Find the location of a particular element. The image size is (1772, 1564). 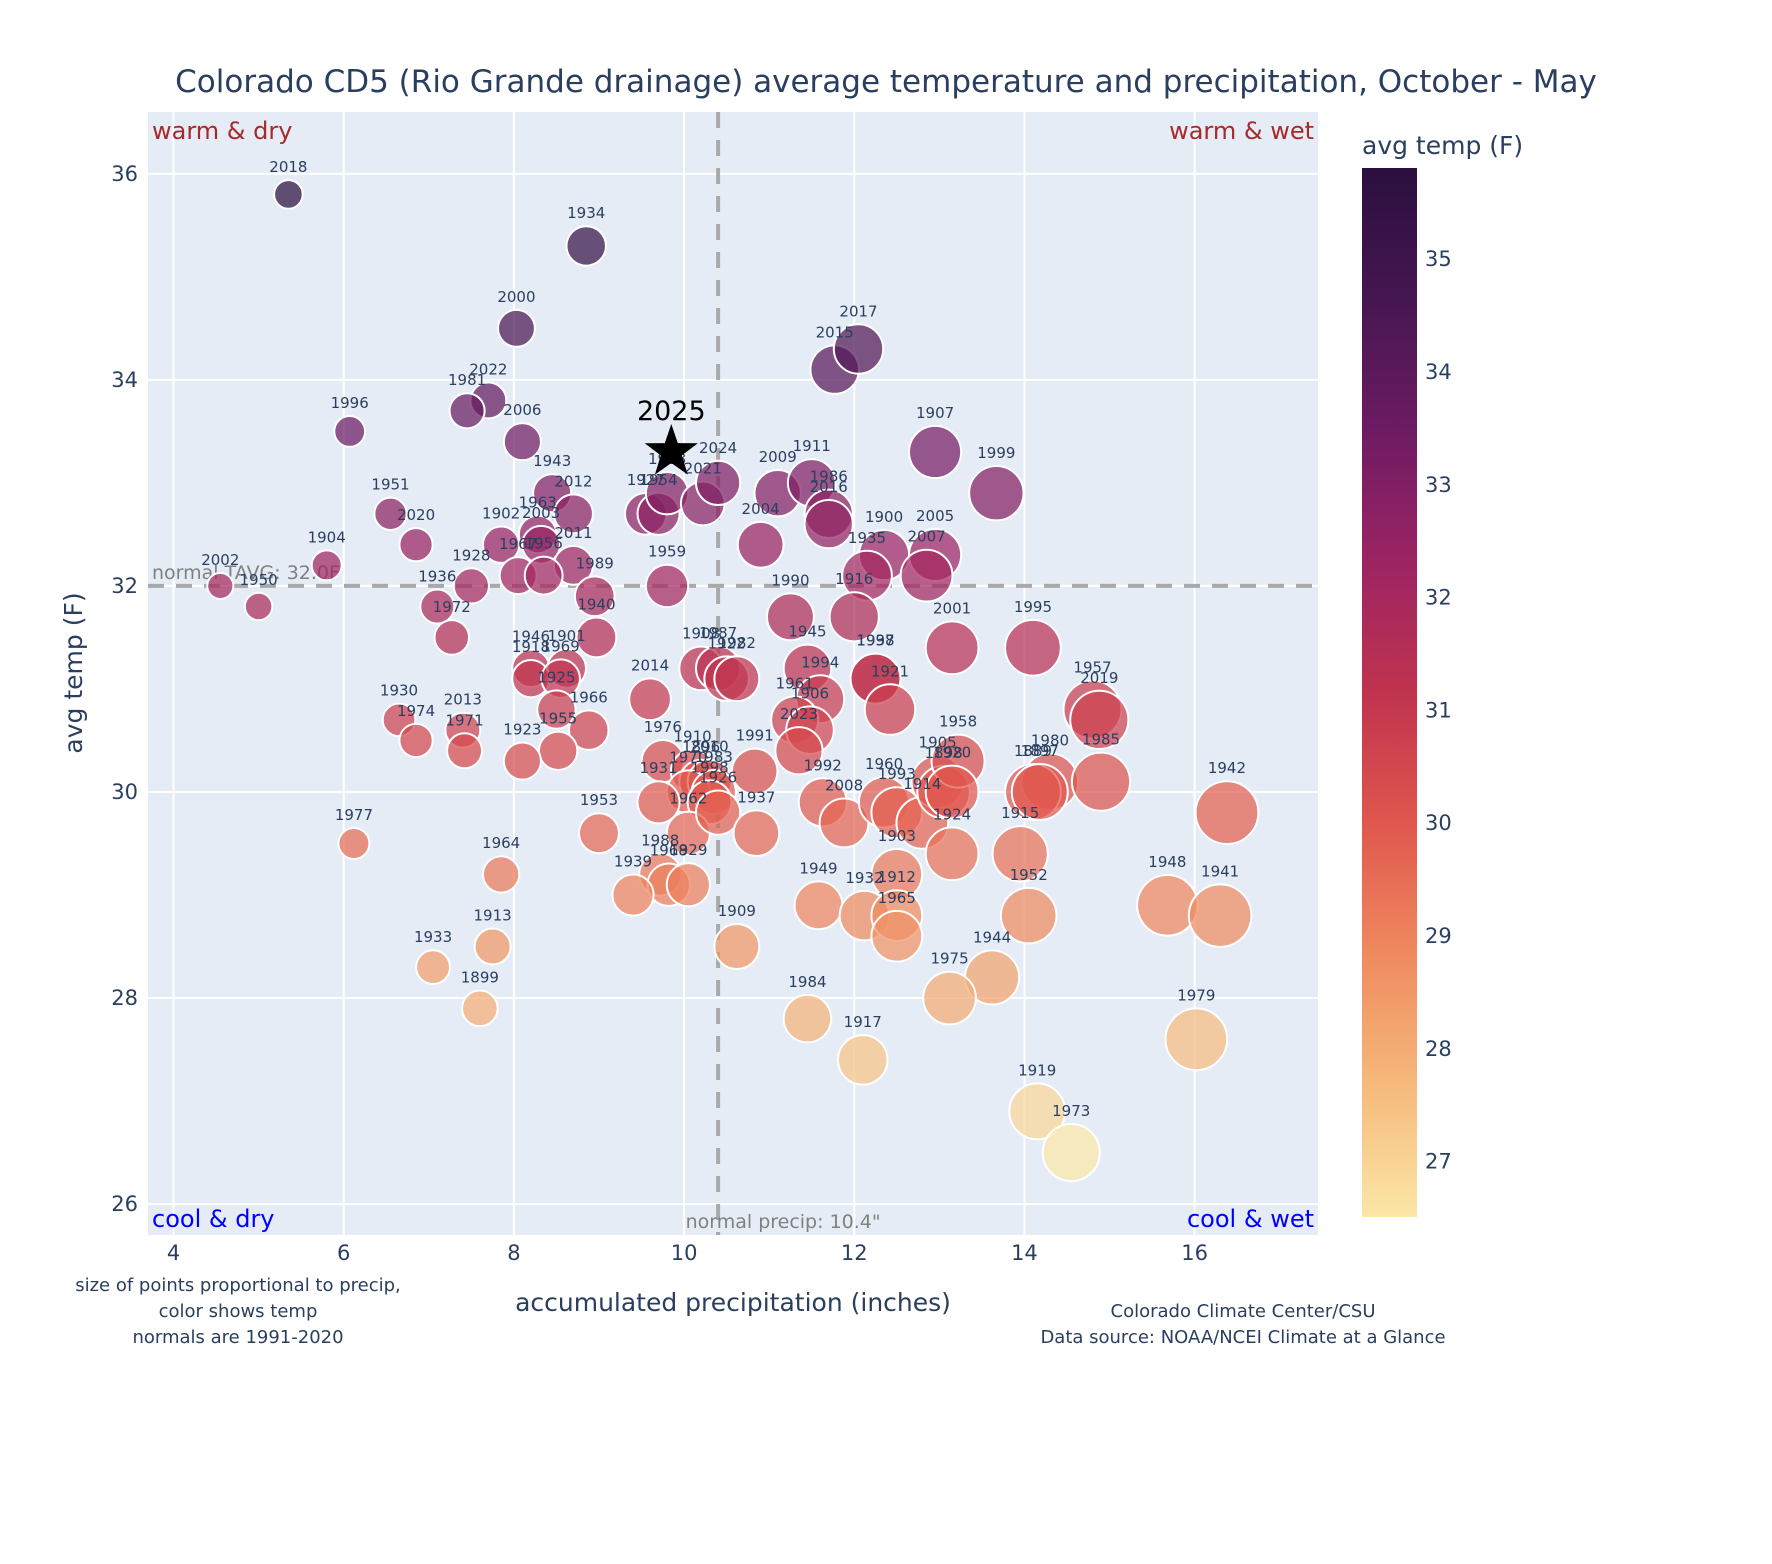

point-label: 1931 is located at coordinates (658, 768).